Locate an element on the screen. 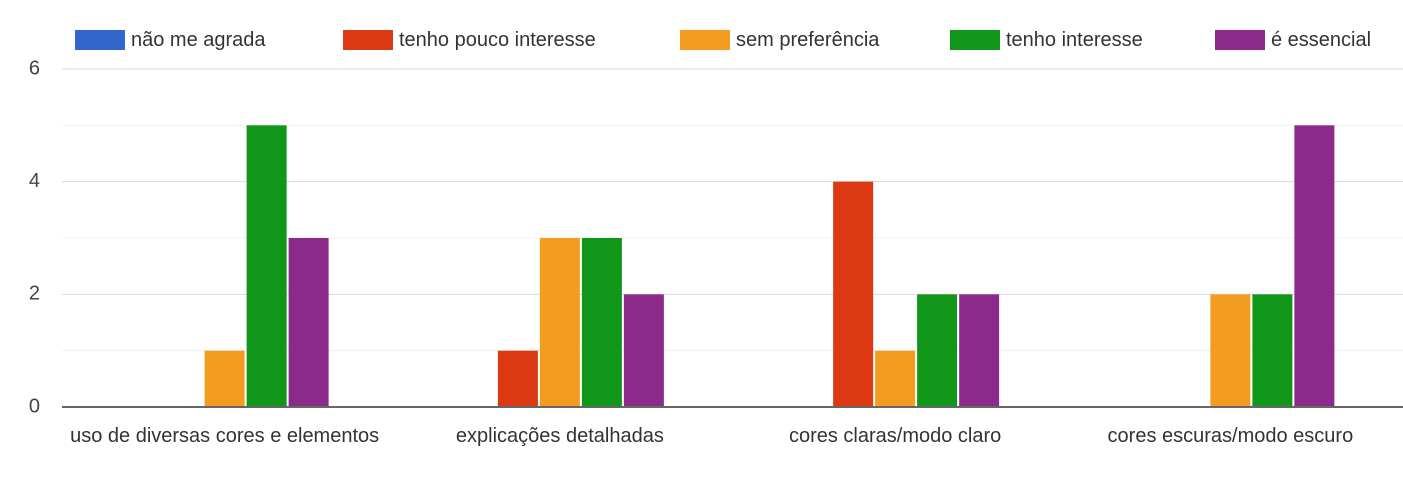 The image size is (1403, 481). legend-item: sem preferência is located at coordinates (779, 40).